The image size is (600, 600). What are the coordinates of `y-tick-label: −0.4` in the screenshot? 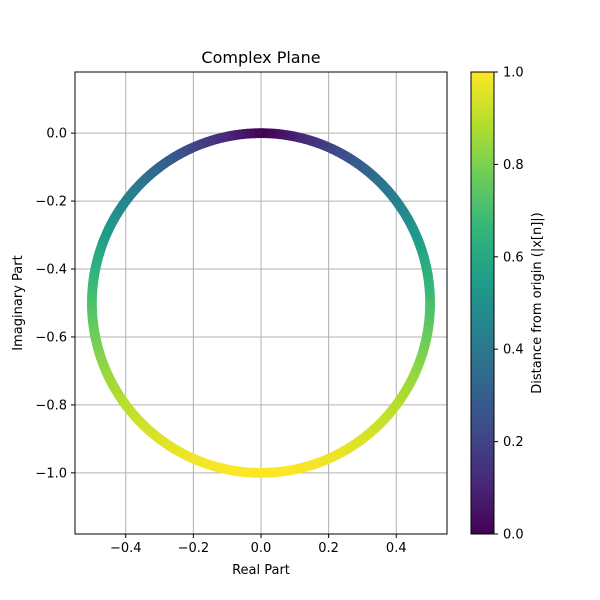 It's located at (51, 270).